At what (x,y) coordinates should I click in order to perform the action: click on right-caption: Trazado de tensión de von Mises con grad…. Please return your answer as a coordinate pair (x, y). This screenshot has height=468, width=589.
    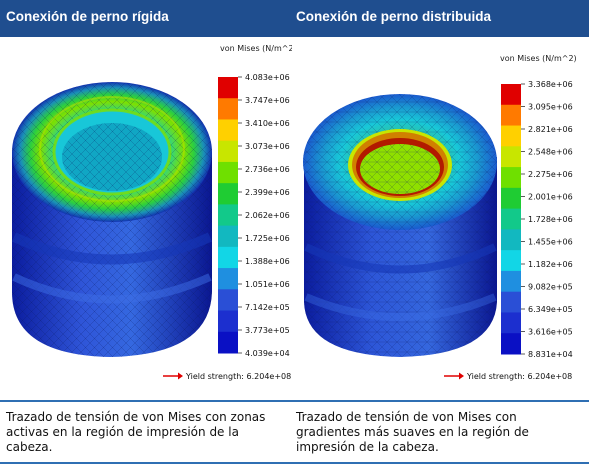
    Looking at the image, I should click on (412, 432).